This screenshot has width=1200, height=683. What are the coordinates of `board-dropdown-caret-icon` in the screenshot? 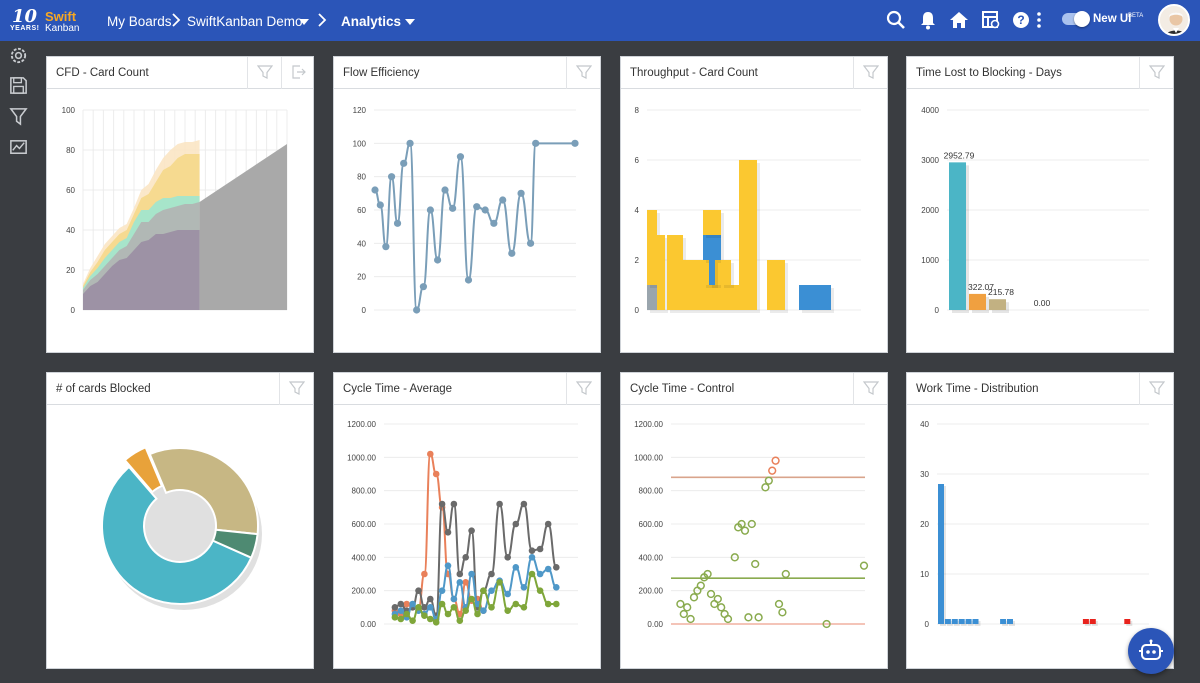 It's located at (304, 22).